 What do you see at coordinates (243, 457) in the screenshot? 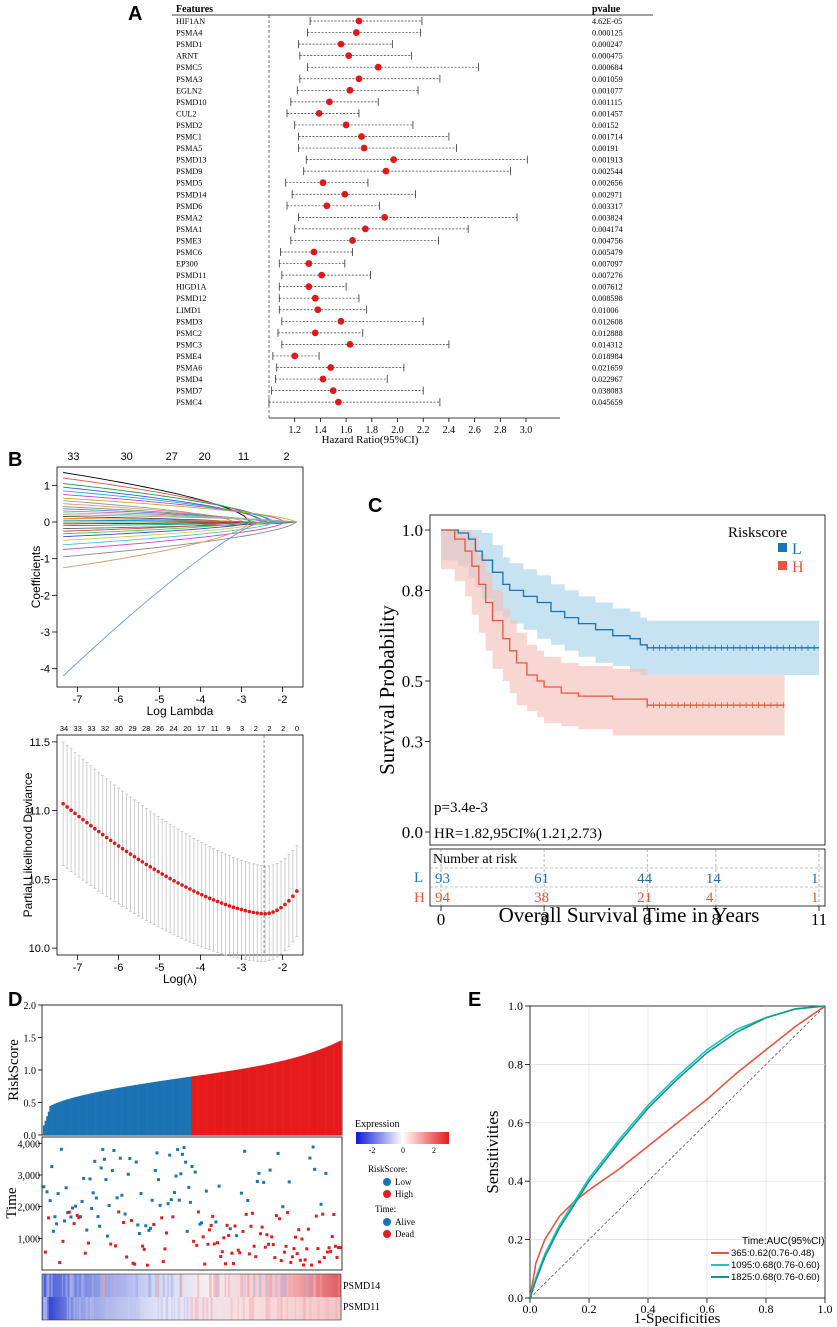
I see `lasso-top-tick-label: 11` at bounding box center [243, 457].